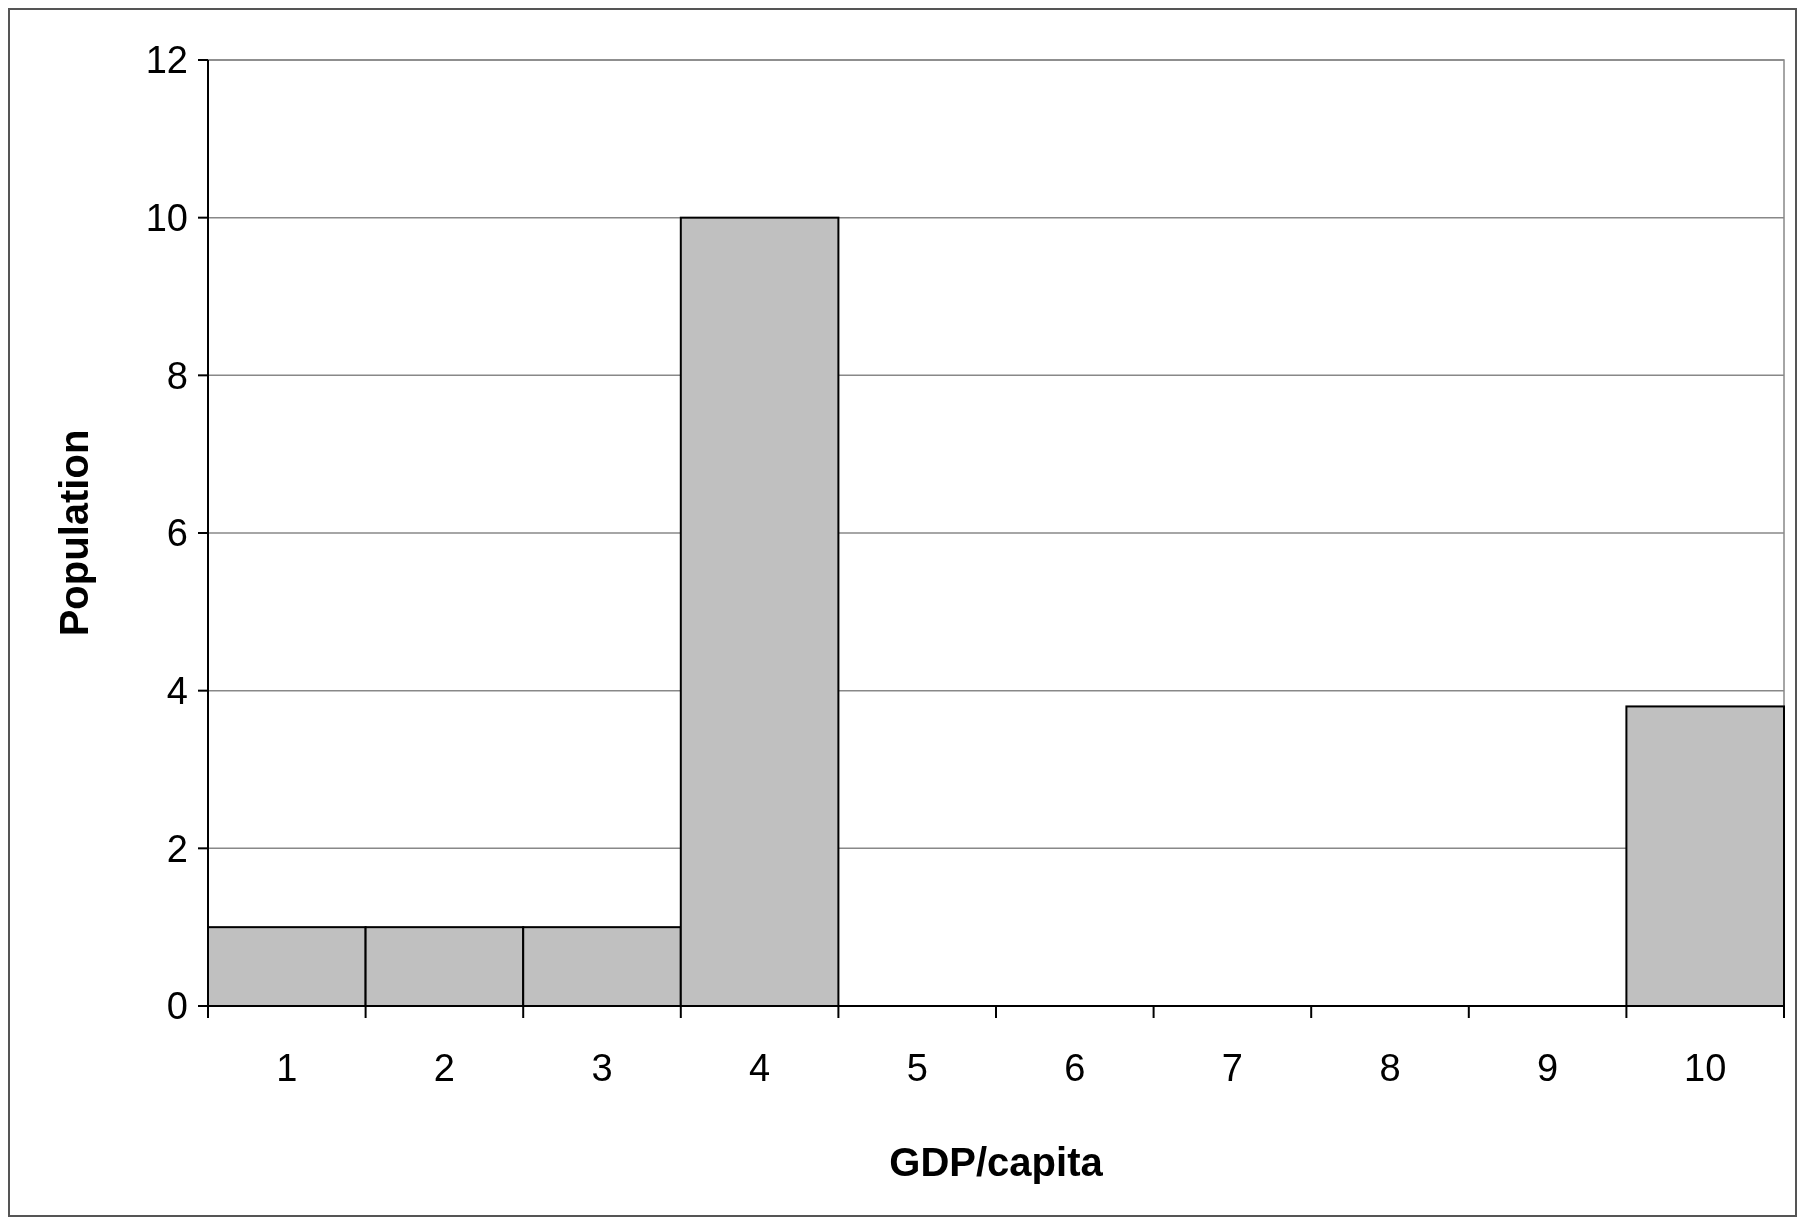  What do you see at coordinates (1075, 1068) in the screenshot?
I see `x-tick-label: 6` at bounding box center [1075, 1068].